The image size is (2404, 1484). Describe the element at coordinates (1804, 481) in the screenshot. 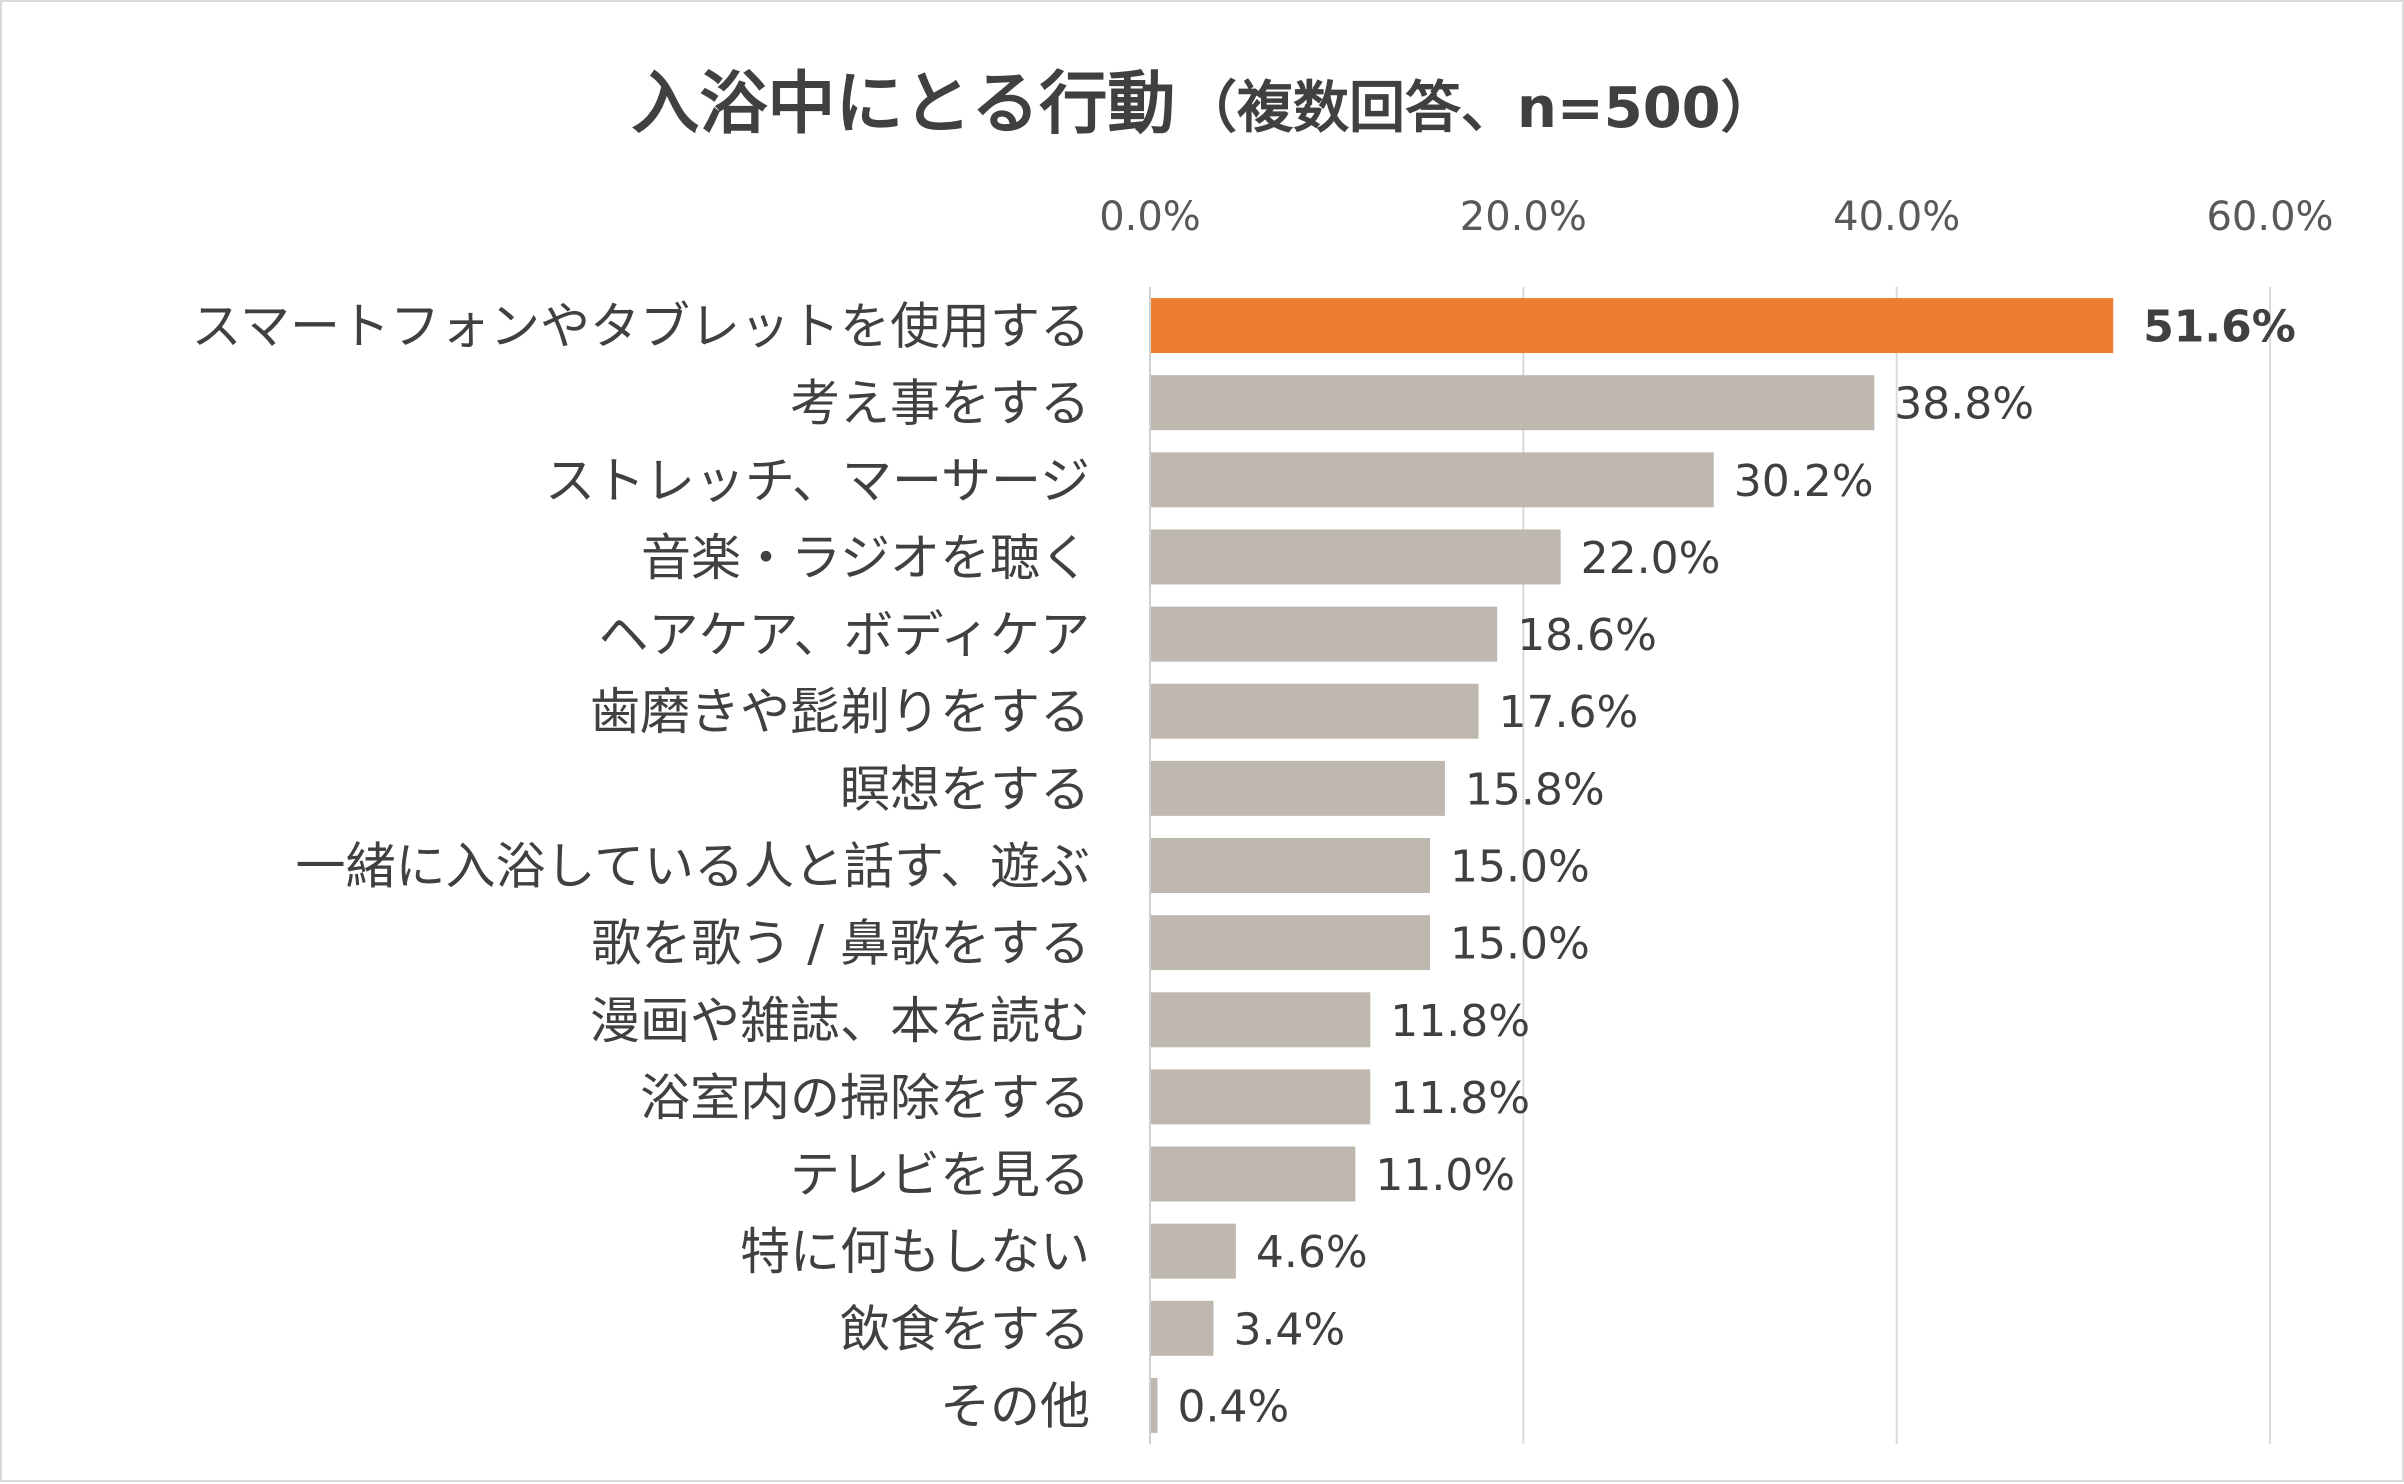

I see `value-label: 30.2%` at that location.